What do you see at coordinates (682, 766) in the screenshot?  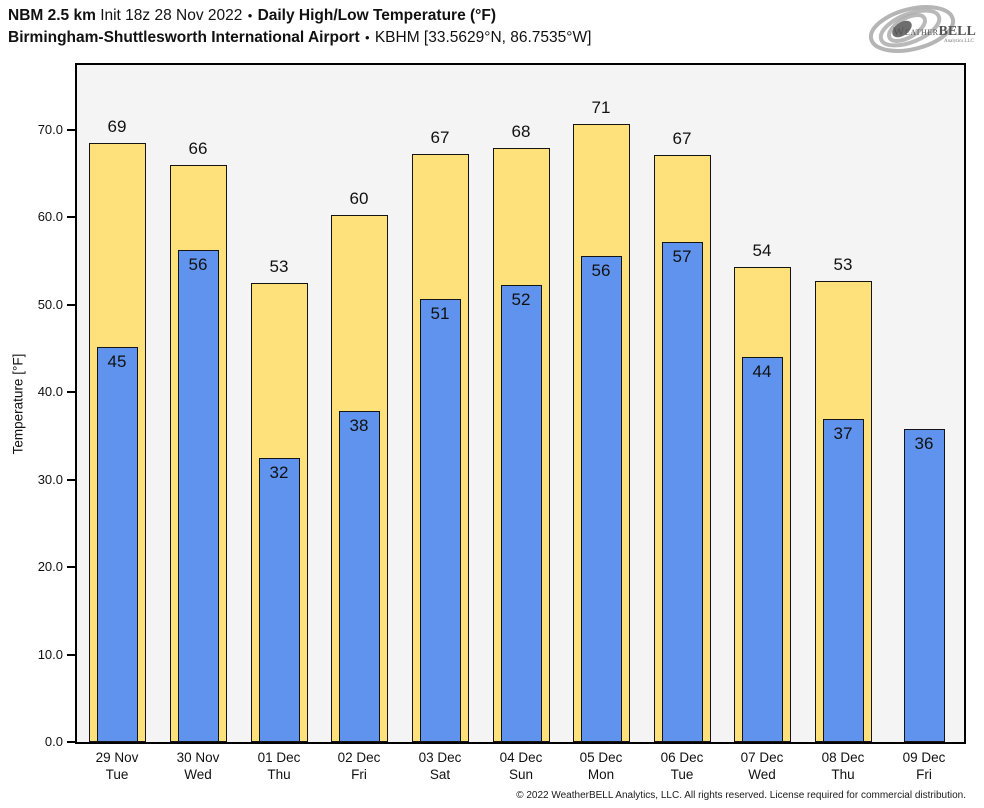 I see `x-axis-label: 06 Dec Tue` at bounding box center [682, 766].